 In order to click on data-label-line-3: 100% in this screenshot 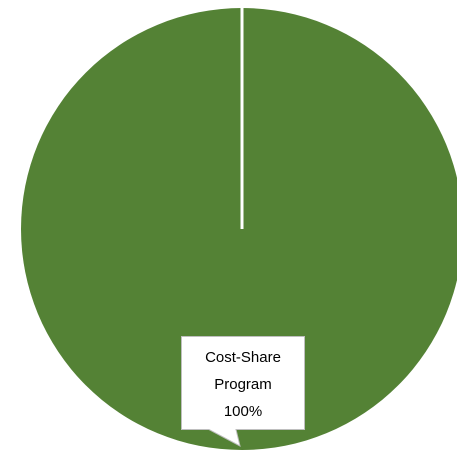, I will do `click(243, 411)`.